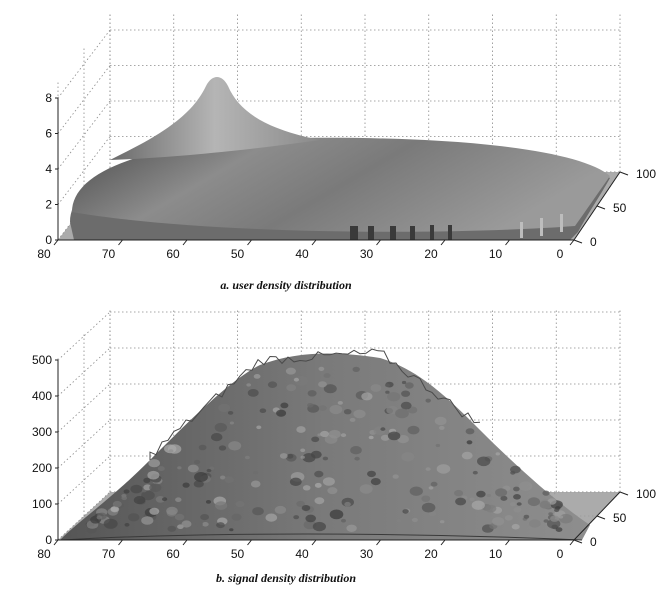 The width and height of the screenshot is (660, 590). I want to click on y-tick-label: 100, so click(646, 494).